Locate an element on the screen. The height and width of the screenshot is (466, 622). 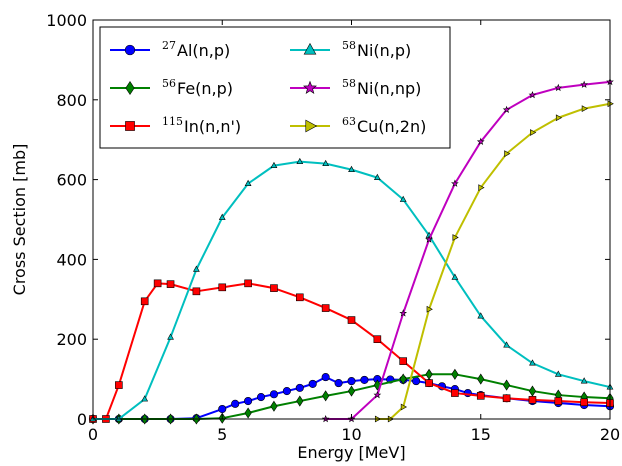
legend-box is located at coordinates (275, 87).